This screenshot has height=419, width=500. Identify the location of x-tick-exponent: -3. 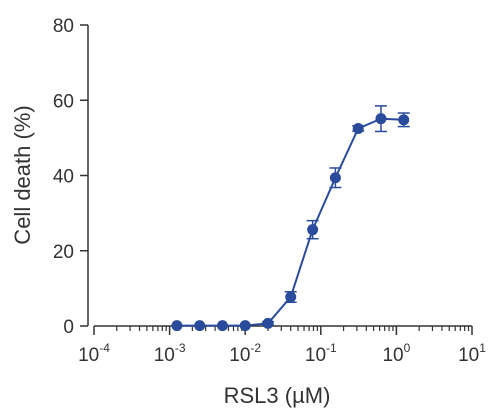
(180, 348).